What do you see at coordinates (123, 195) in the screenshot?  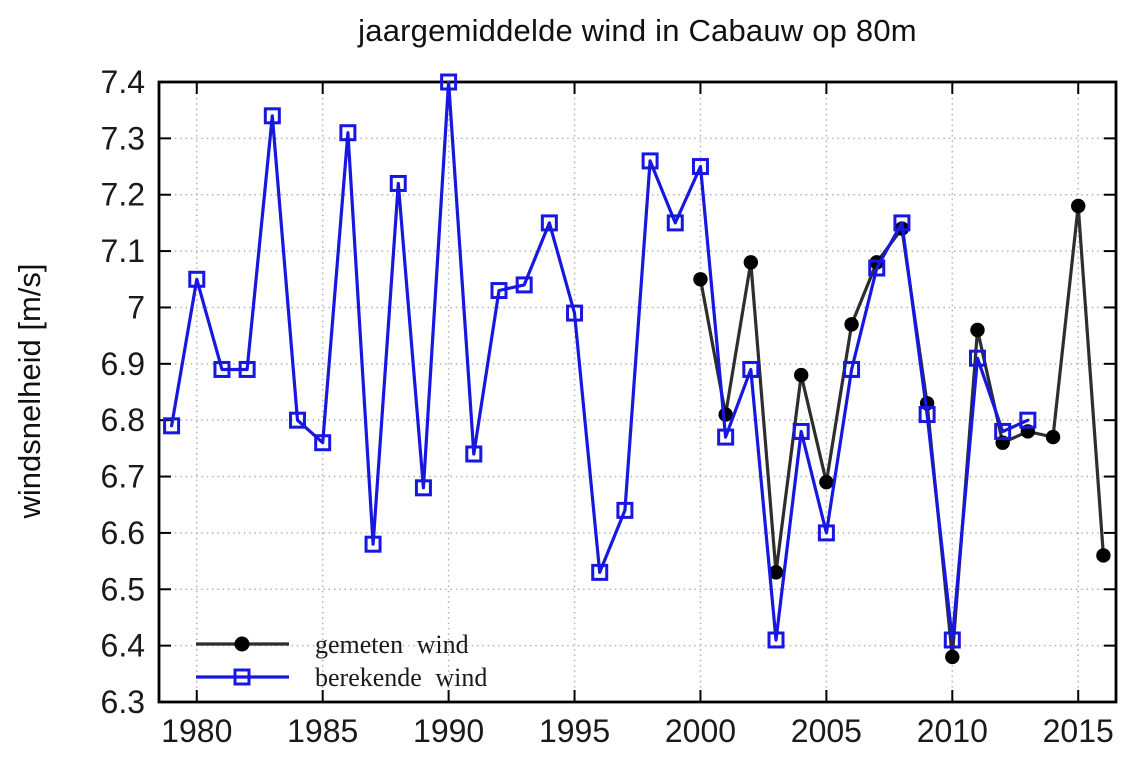 I see `y-tick-label: 7.2` at bounding box center [123, 195].